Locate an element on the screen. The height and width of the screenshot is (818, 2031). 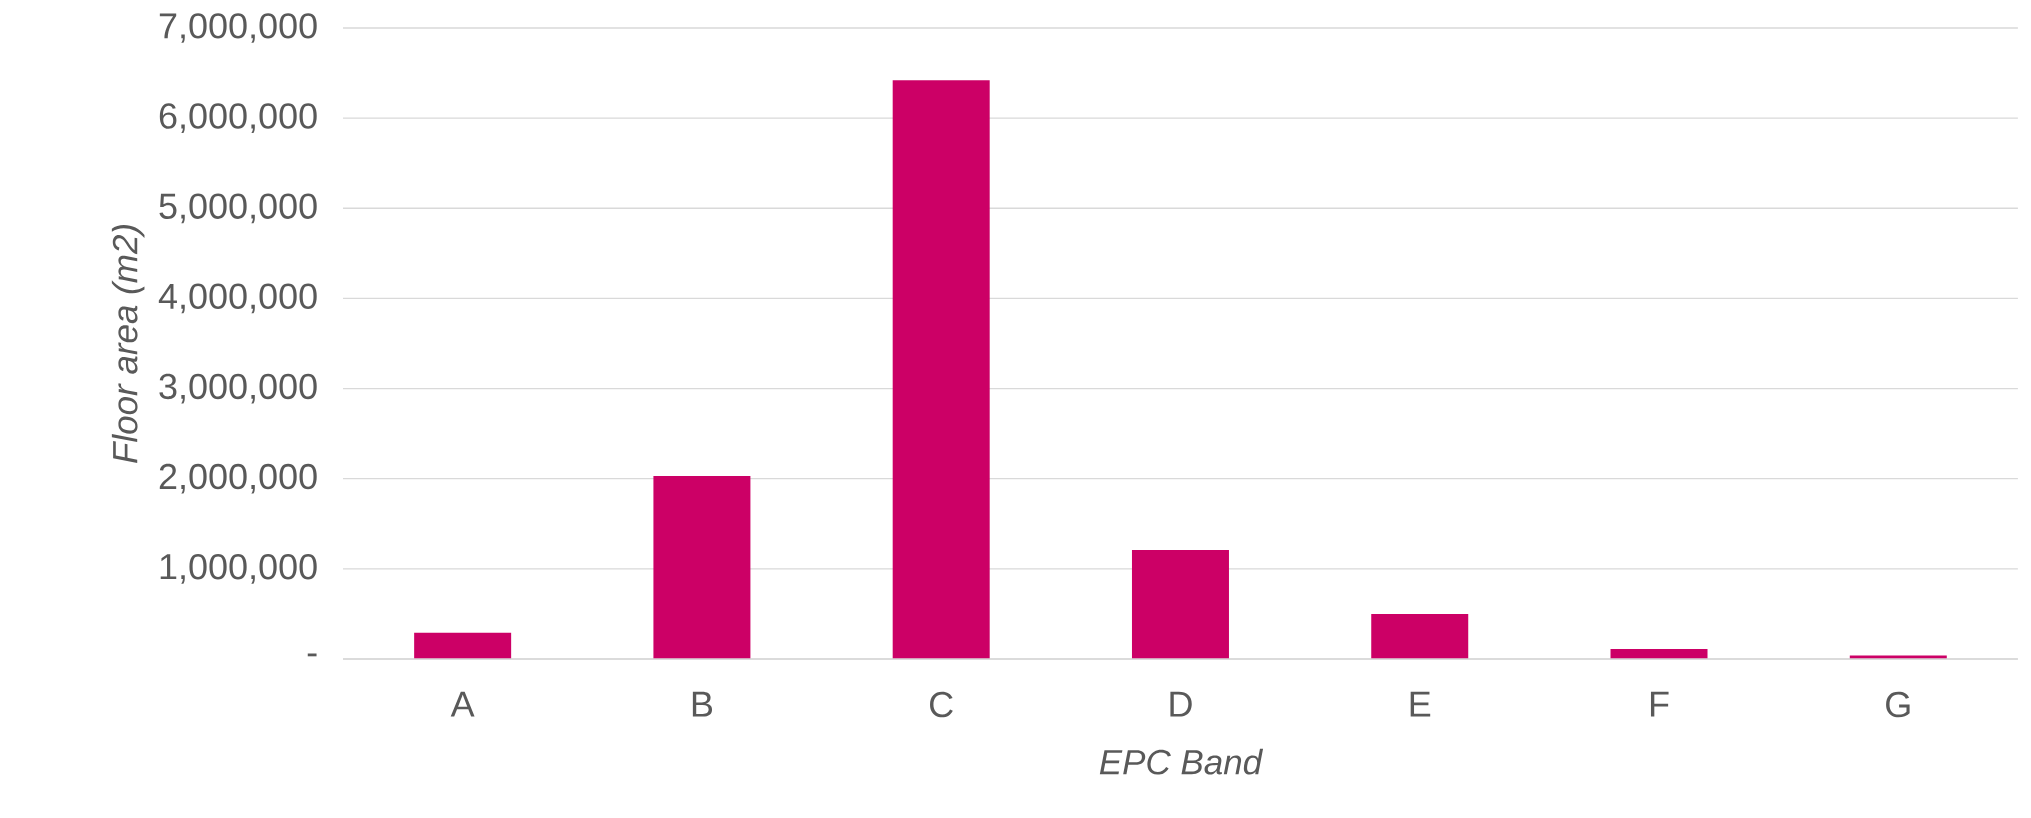
y-tick-label: 1,000,000 is located at coordinates (238, 568).